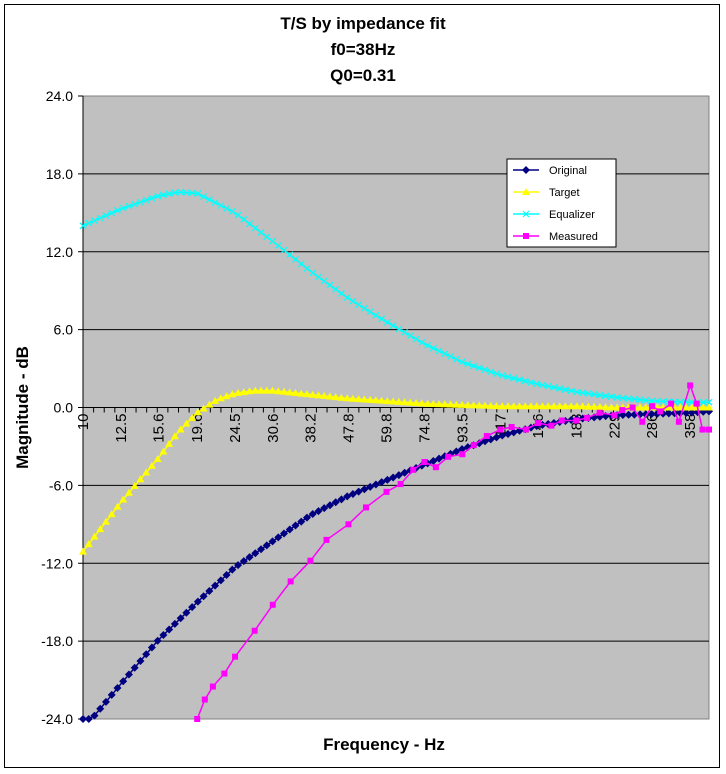 The image size is (726, 774). What do you see at coordinates (121, 428) in the screenshot?
I see `x-tick-label: 12.5` at bounding box center [121, 428].